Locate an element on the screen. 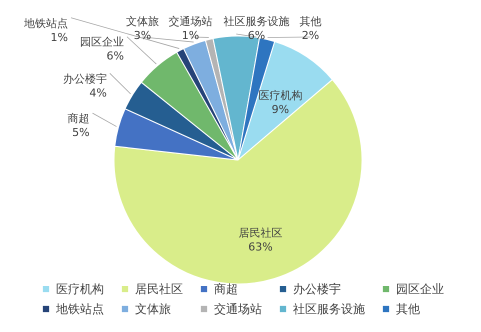 This screenshot has height=332, width=481. data-label: 9% is located at coordinates (281, 109).